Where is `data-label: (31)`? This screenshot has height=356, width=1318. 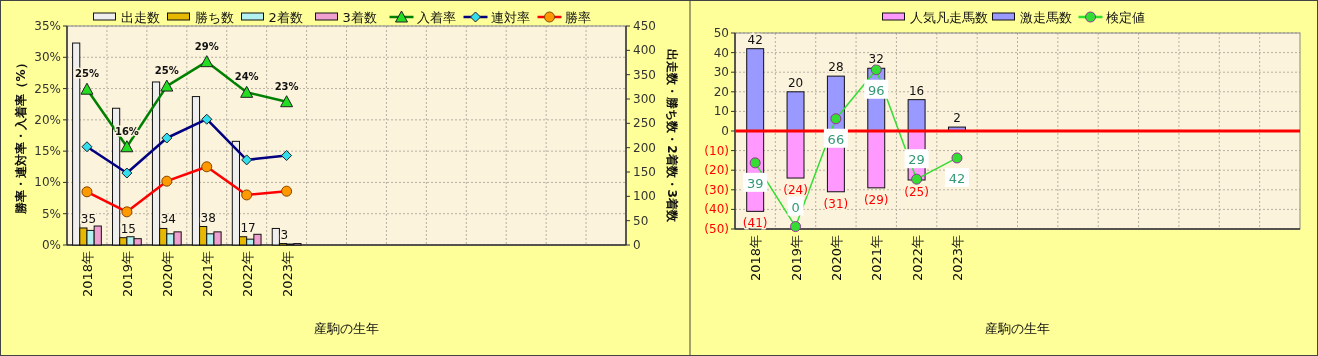
data-label: (31) is located at coordinates (836, 203).